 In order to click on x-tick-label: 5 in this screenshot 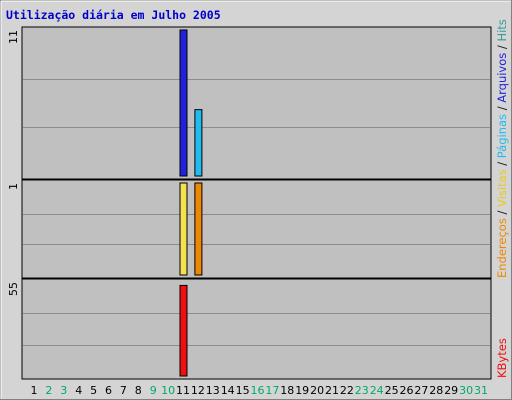, I will do `click(93, 390)`.